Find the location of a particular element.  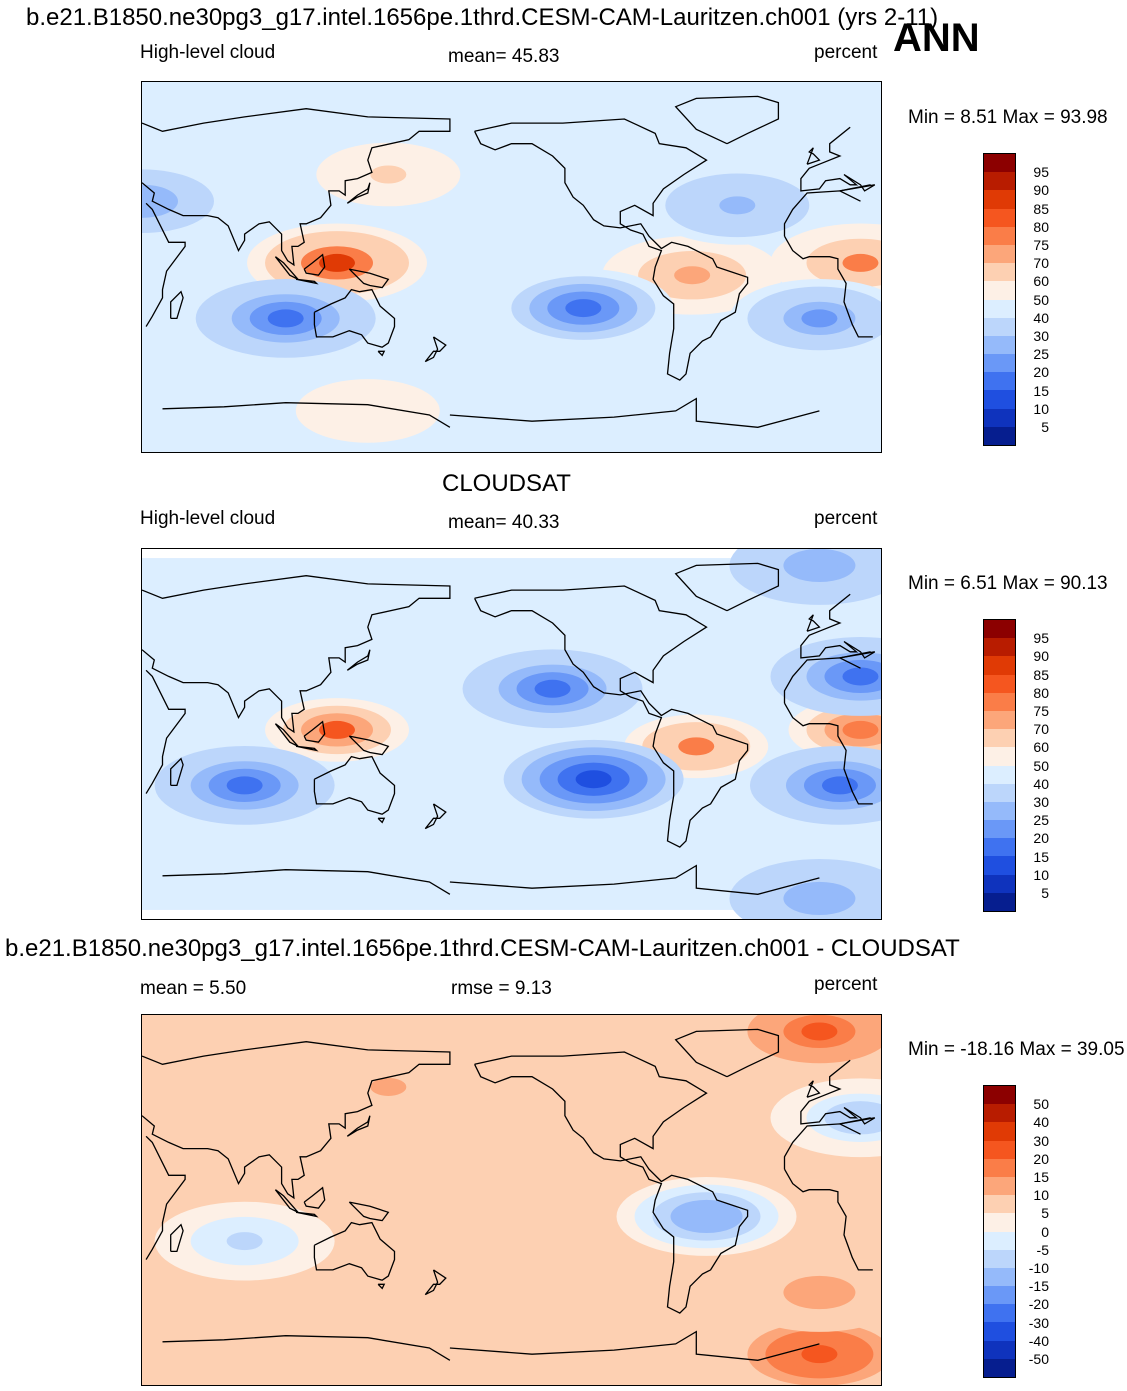

colorbar-label: 50 is located at coordinates (1041, 765).